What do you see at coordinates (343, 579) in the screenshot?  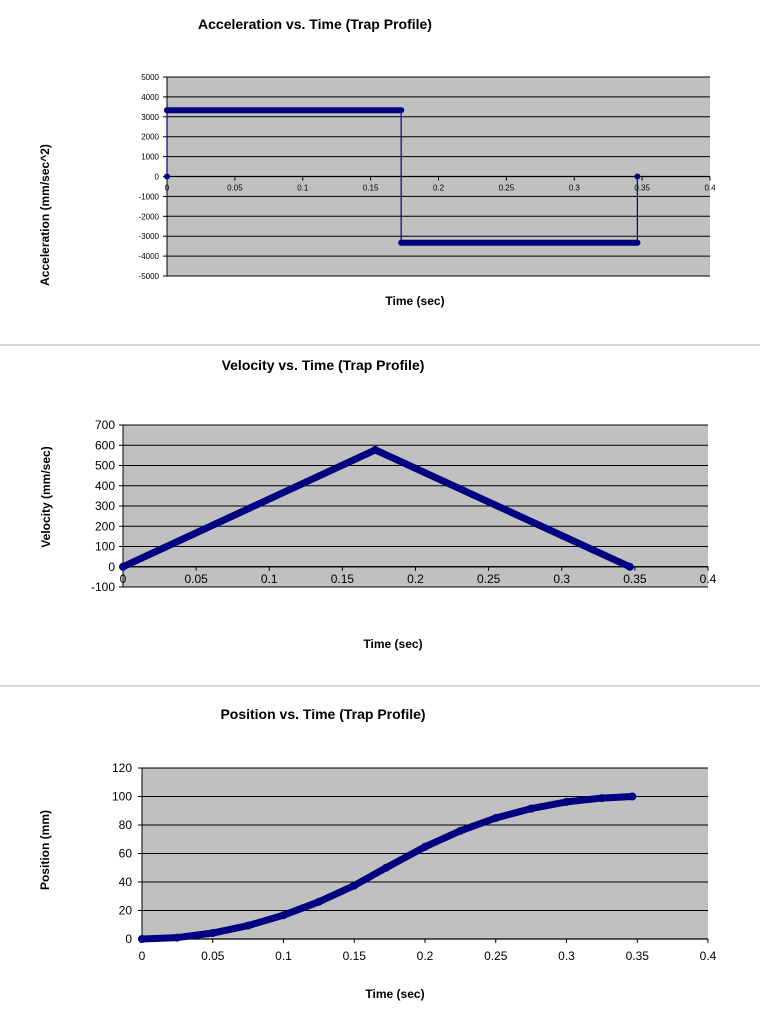 I see `velocity-x-tick-label: 0.15` at bounding box center [343, 579].